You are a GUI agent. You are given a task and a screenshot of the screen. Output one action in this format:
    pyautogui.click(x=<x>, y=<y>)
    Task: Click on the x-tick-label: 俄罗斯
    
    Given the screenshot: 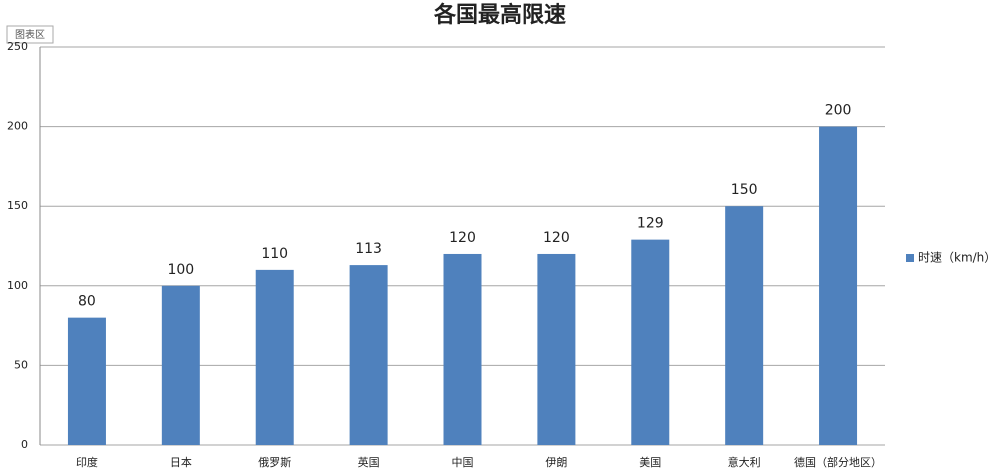 What is the action you would take?
    pyautogui.click(x=274, y=462)
    